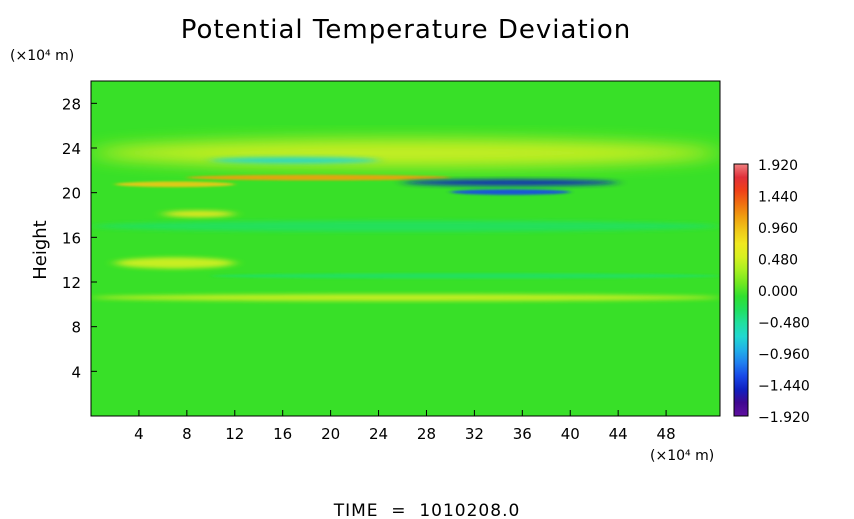  Describe the element at coordinates (40, 250) in the screenshot. I see `y-axis-label: Height` at that location.